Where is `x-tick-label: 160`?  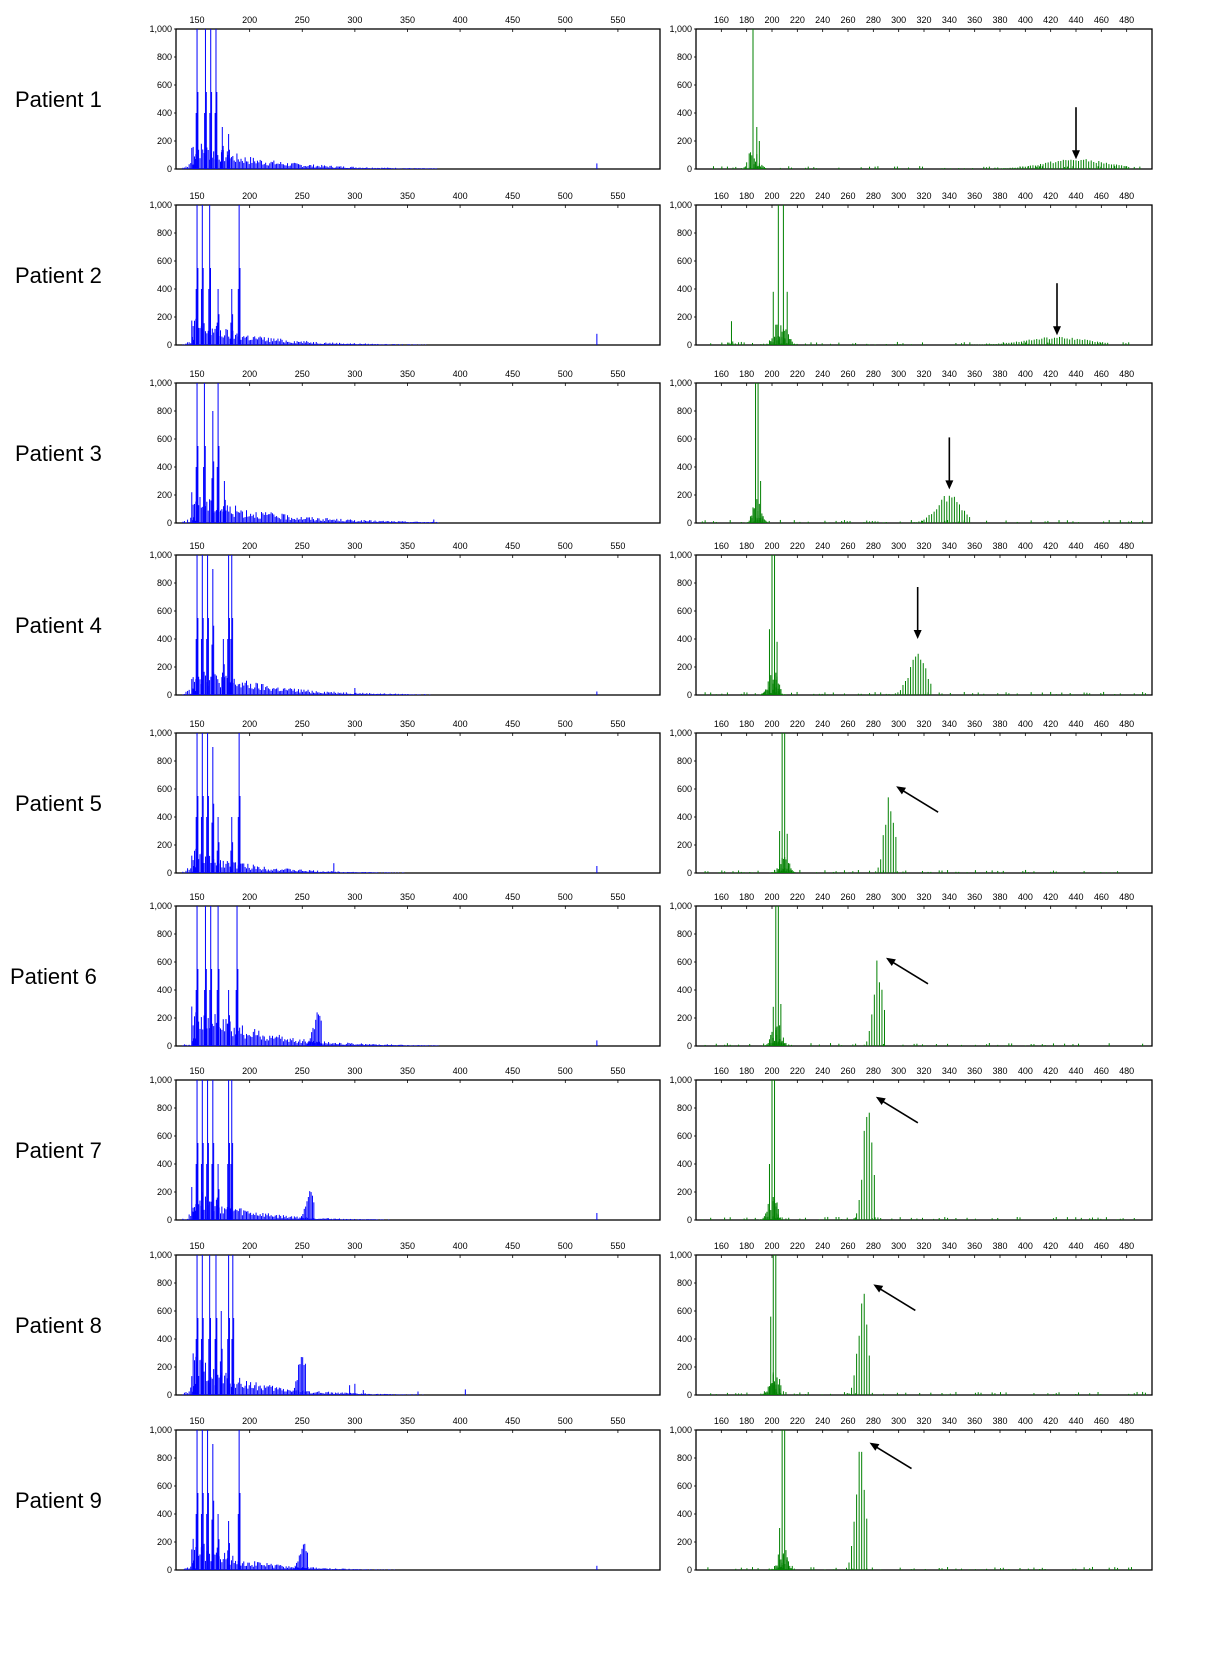
x-tick-label: 160 is located at coordinates (721, 724).